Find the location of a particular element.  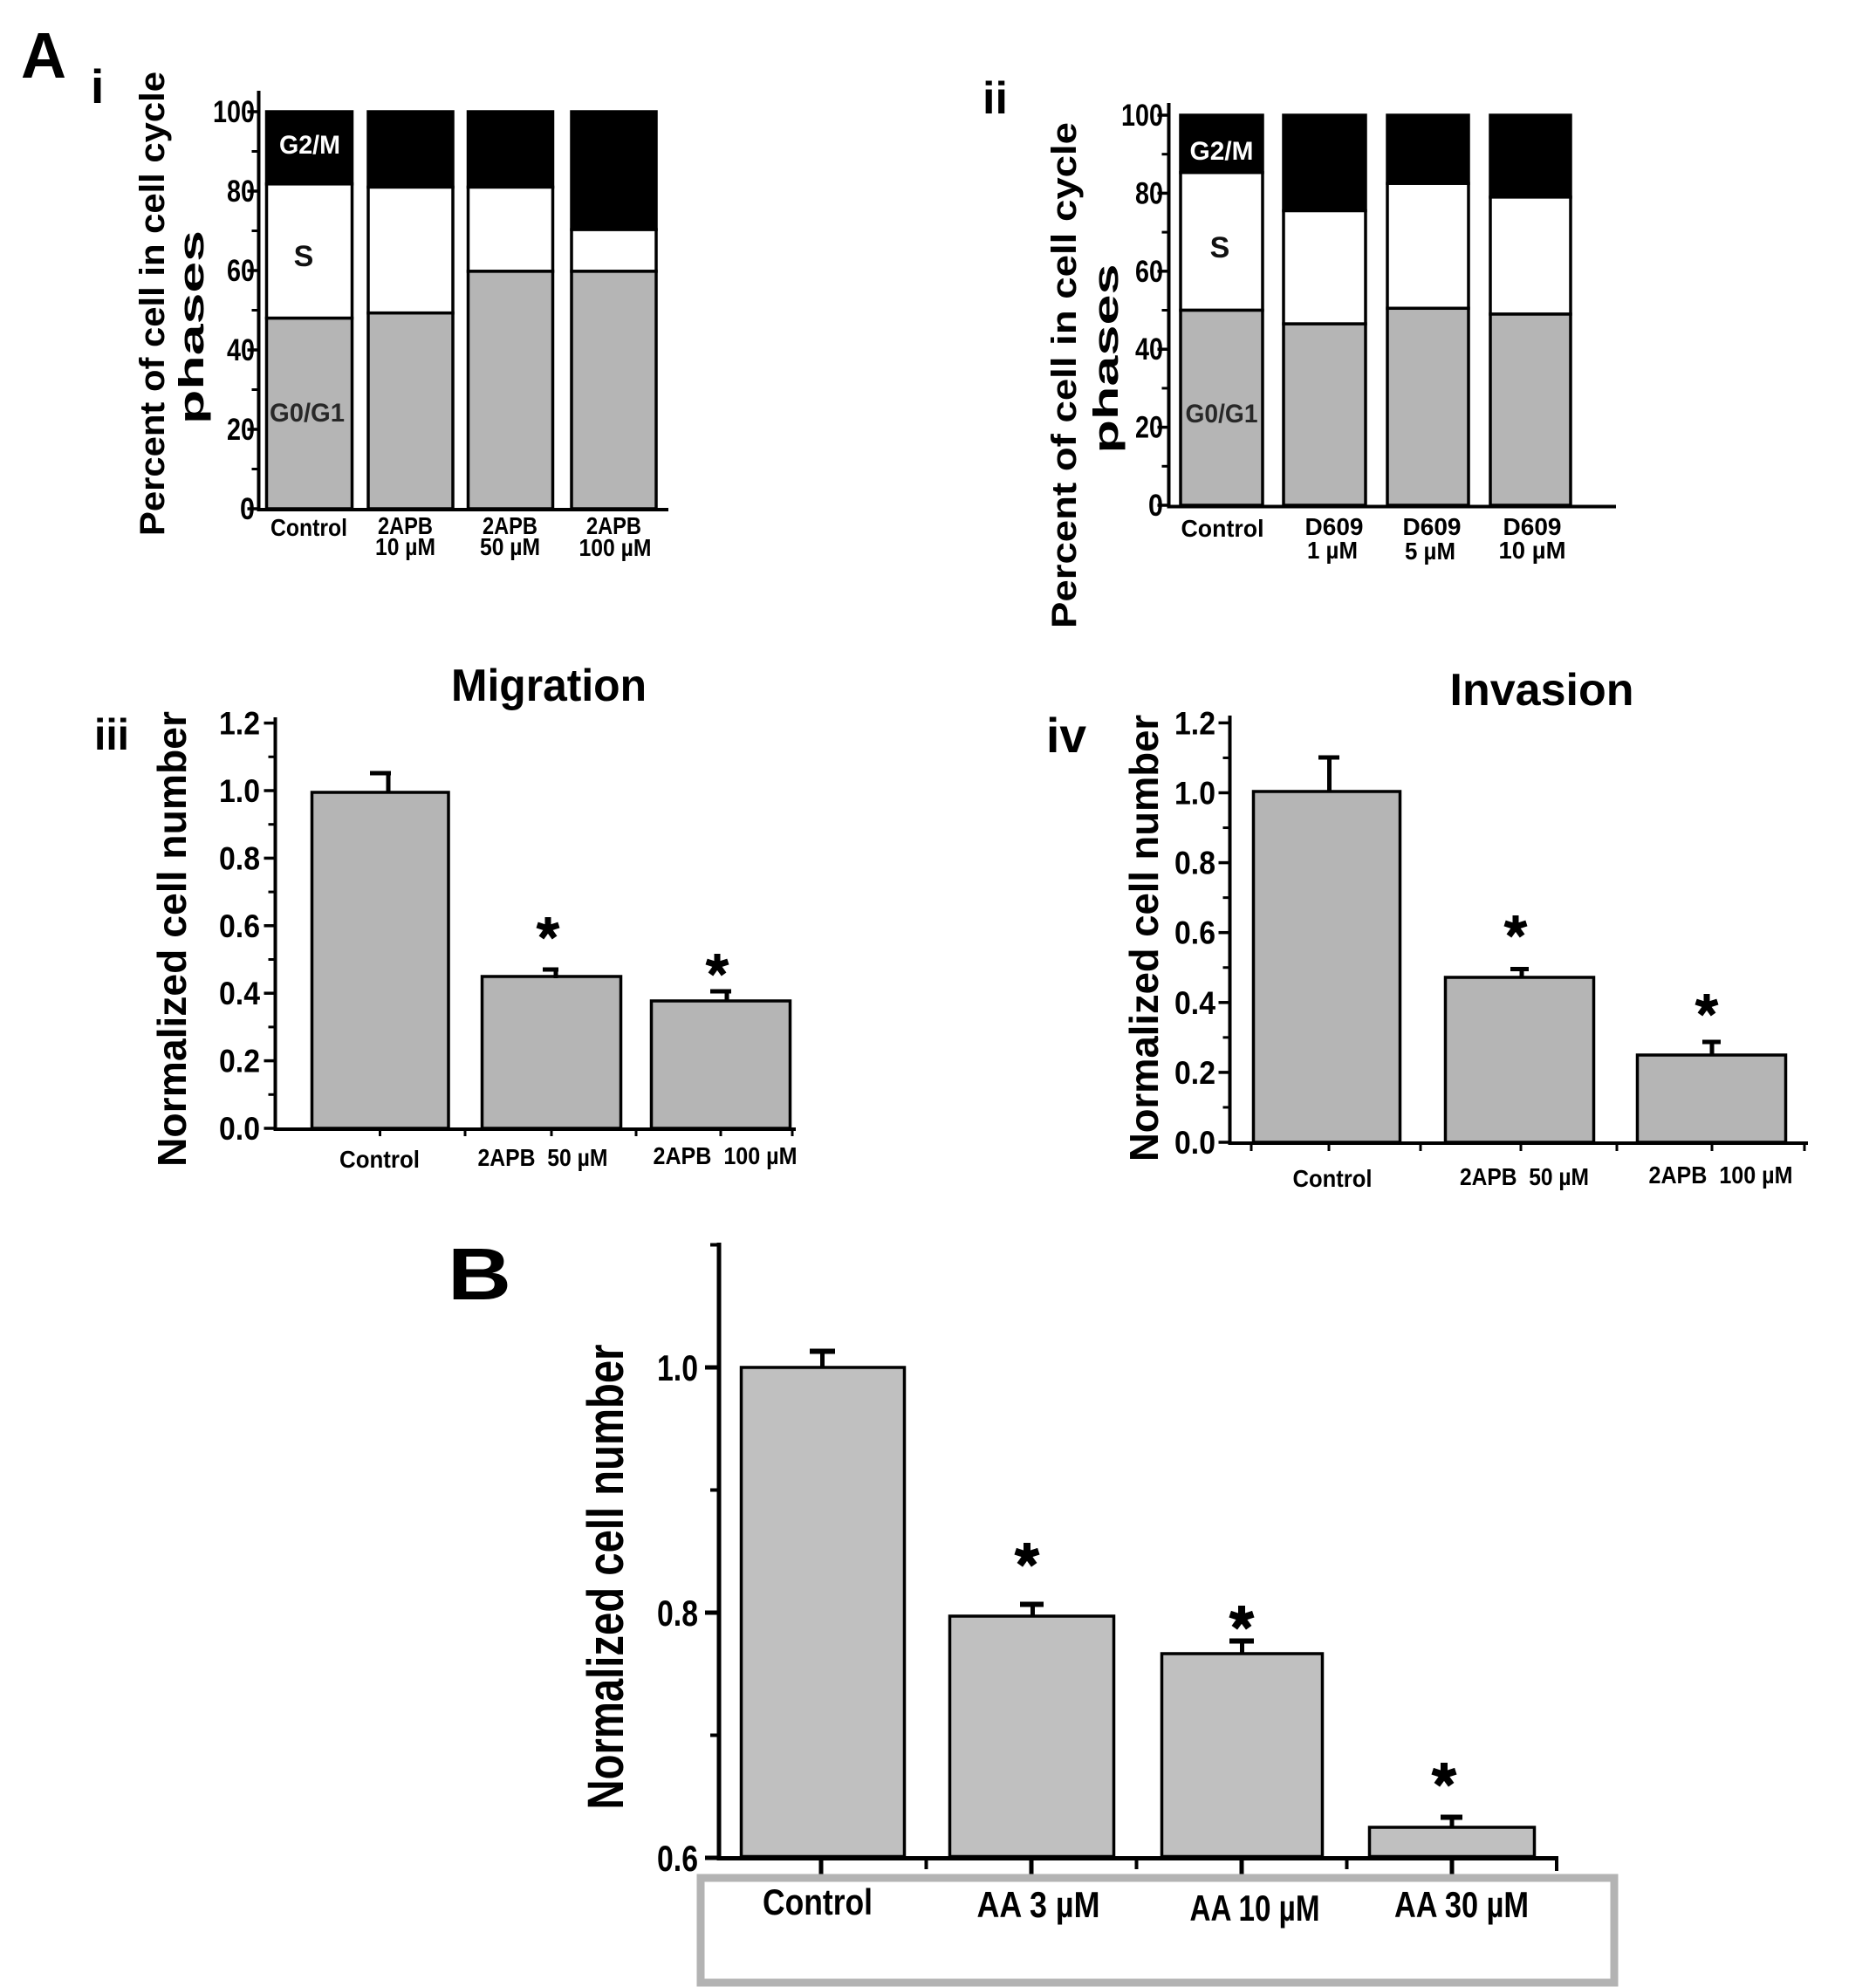

svg-text: 5 µM is located at coordinates (1430, 551).